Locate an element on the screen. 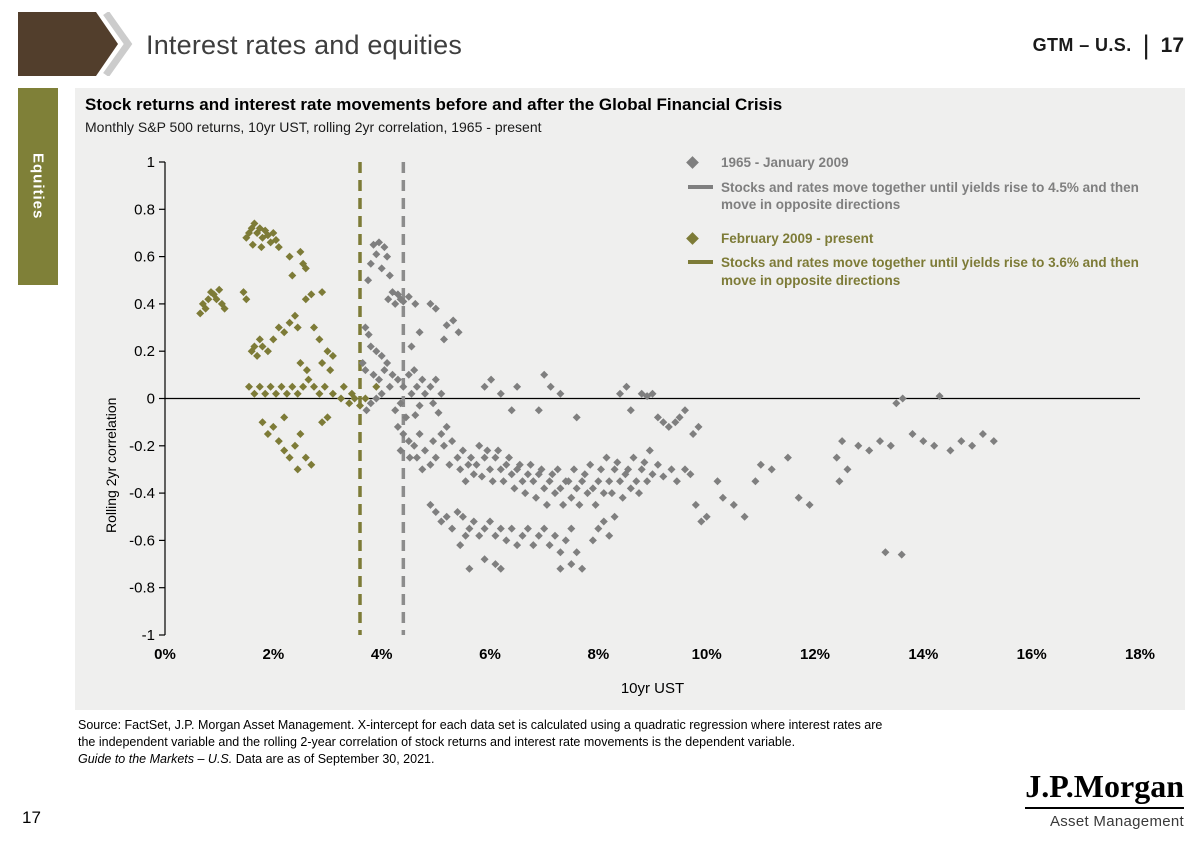  x-tick-label: 6% is located at coordinates (490, 654).